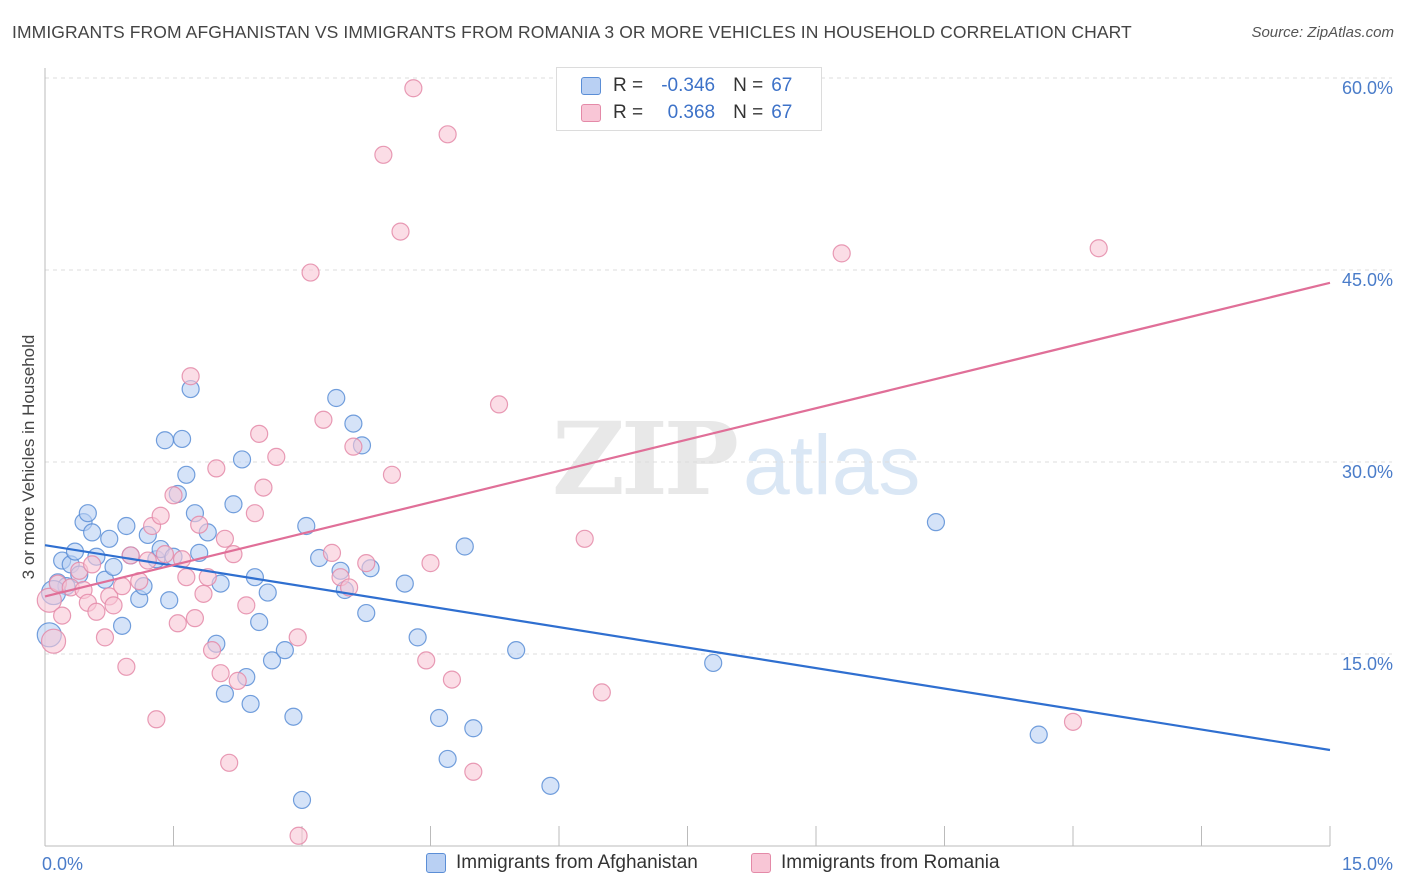 This screenshot has height=892, width=1406. I want to click on watermark-zip: ZIP, so click(645, 459).